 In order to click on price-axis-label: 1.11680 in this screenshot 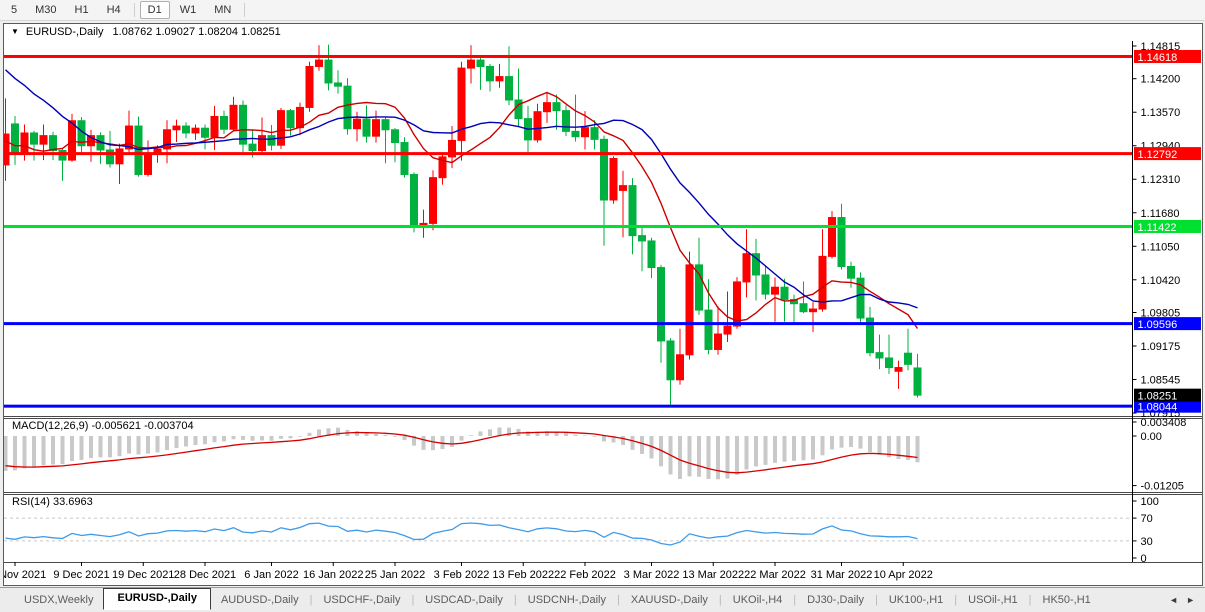, I will do `click(1160, 214)`.